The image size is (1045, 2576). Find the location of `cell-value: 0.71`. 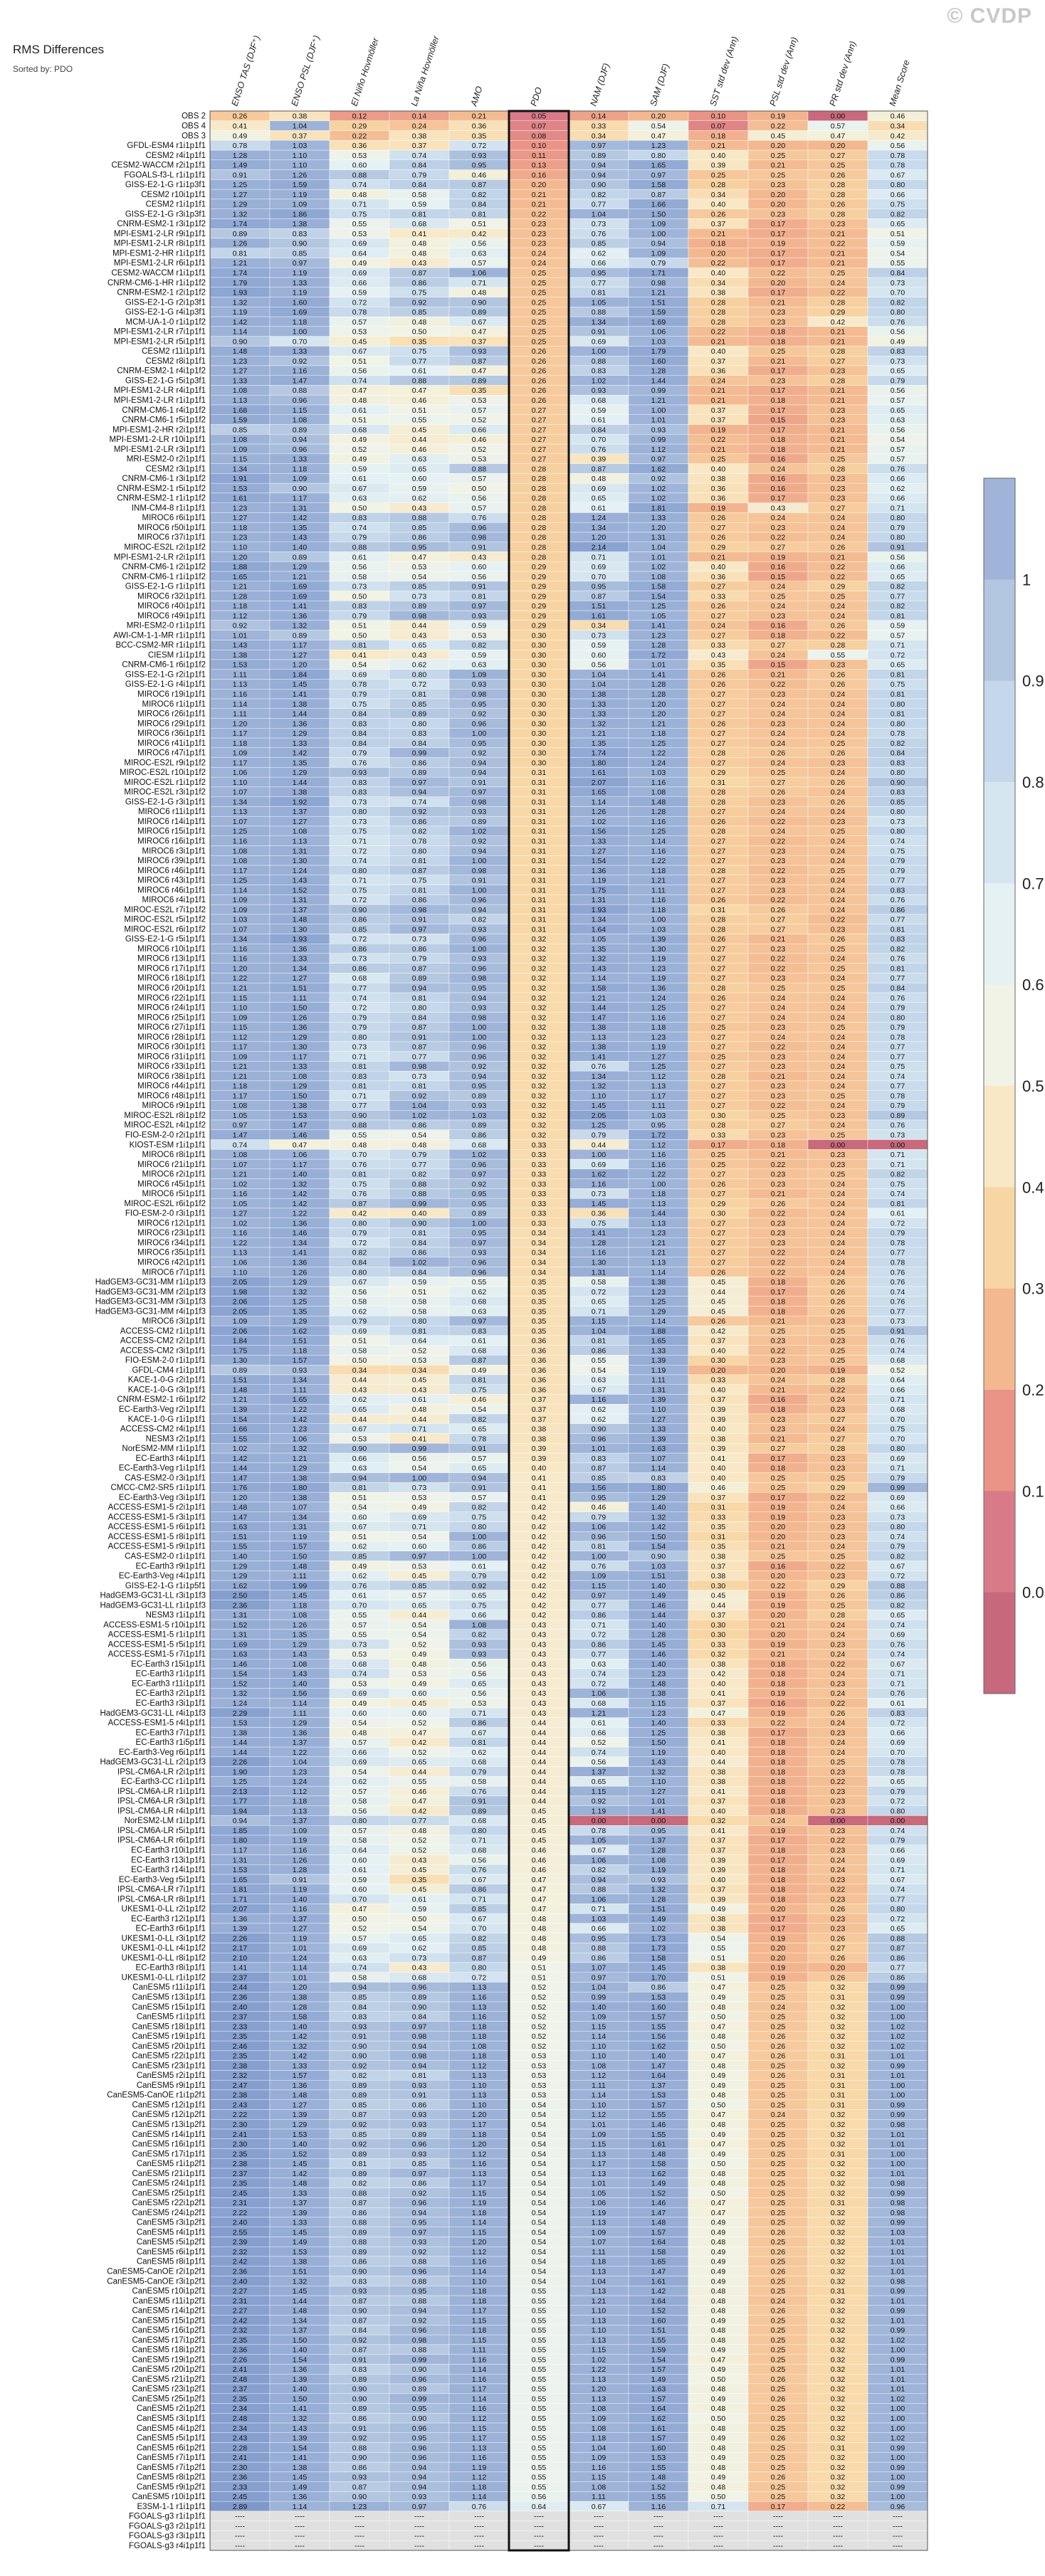

cell-value: 0.71 is located at coordinates (898, 508).